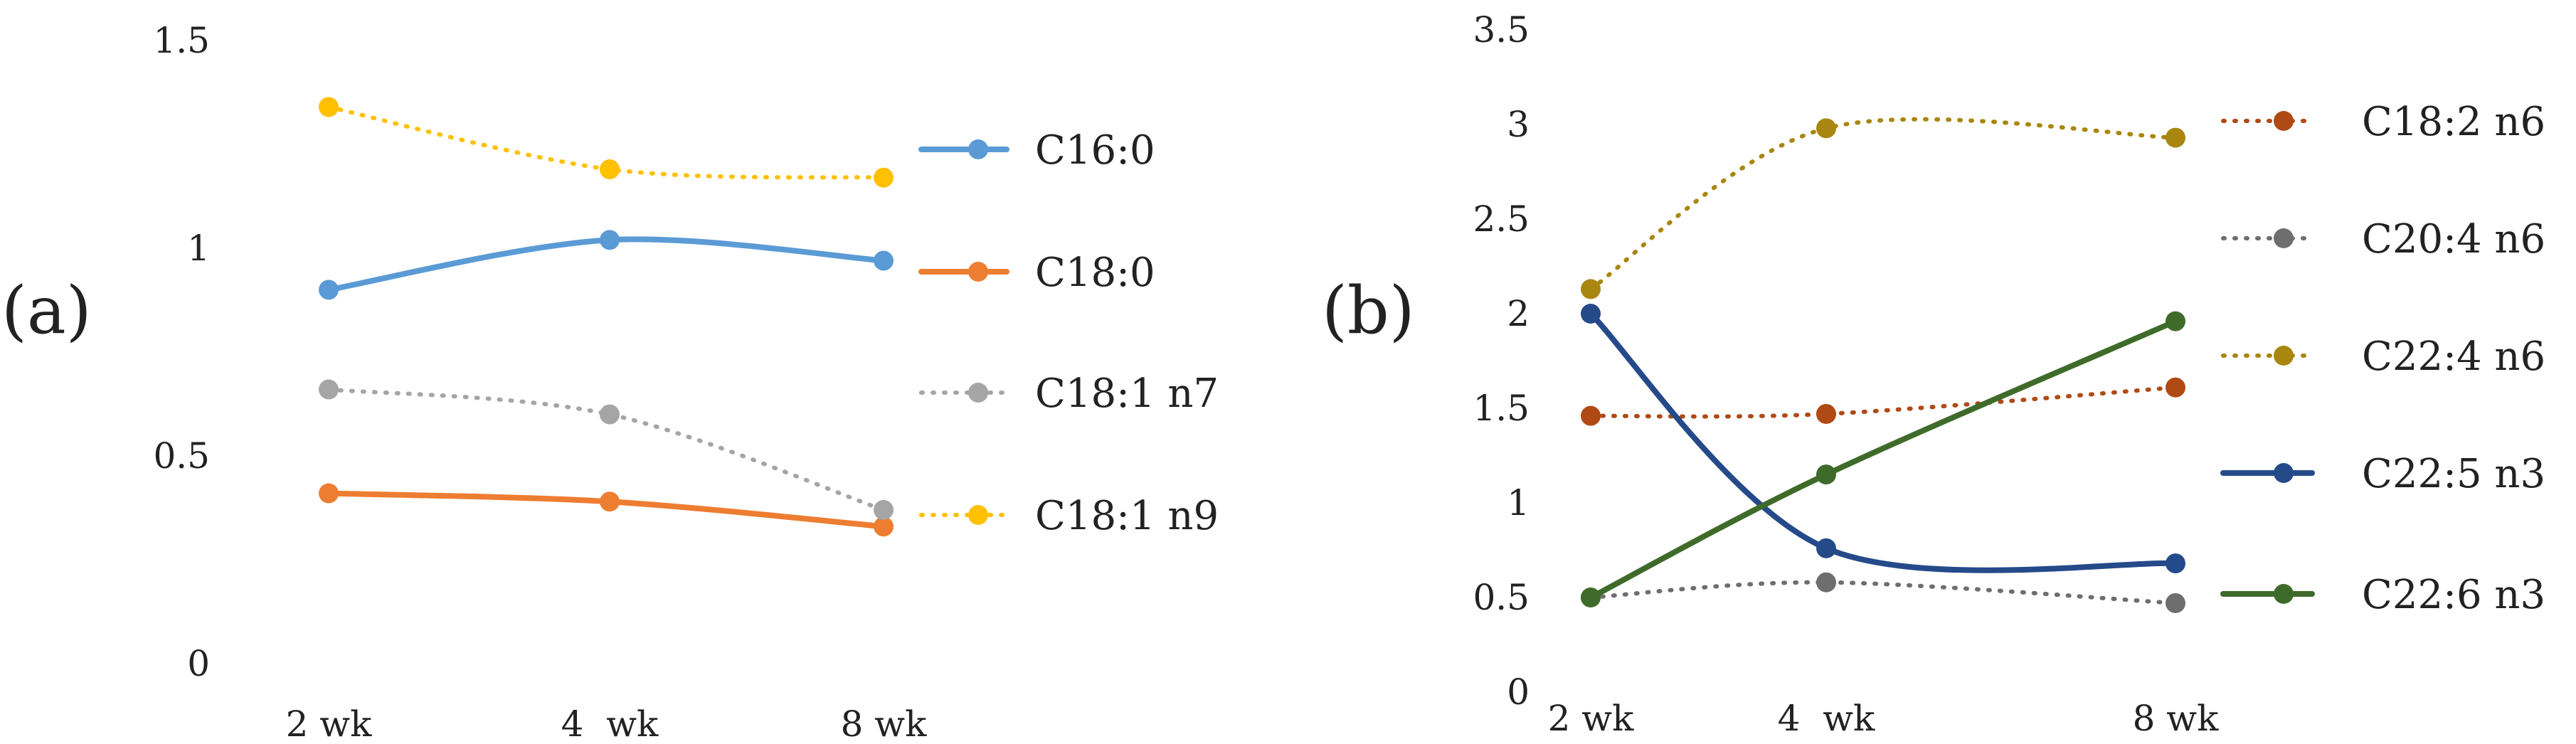  What do you see at coordinates (885, 724) in the screenshot?
I see `panel-a-xtick-label: 8 wk` at bounding box center [885, 724].